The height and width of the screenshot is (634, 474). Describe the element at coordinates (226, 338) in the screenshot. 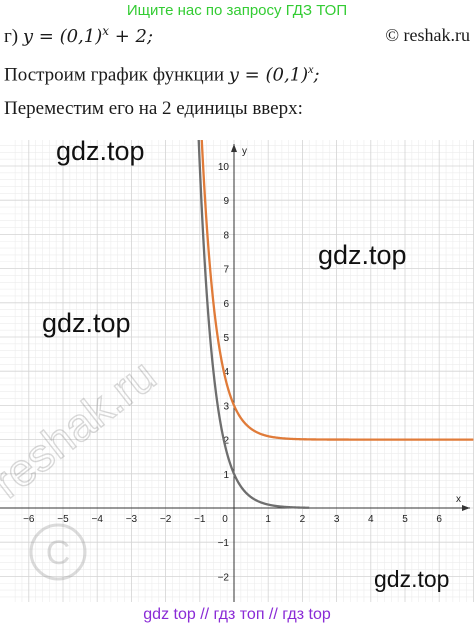

I see `y-tick-label: 5` at that location.